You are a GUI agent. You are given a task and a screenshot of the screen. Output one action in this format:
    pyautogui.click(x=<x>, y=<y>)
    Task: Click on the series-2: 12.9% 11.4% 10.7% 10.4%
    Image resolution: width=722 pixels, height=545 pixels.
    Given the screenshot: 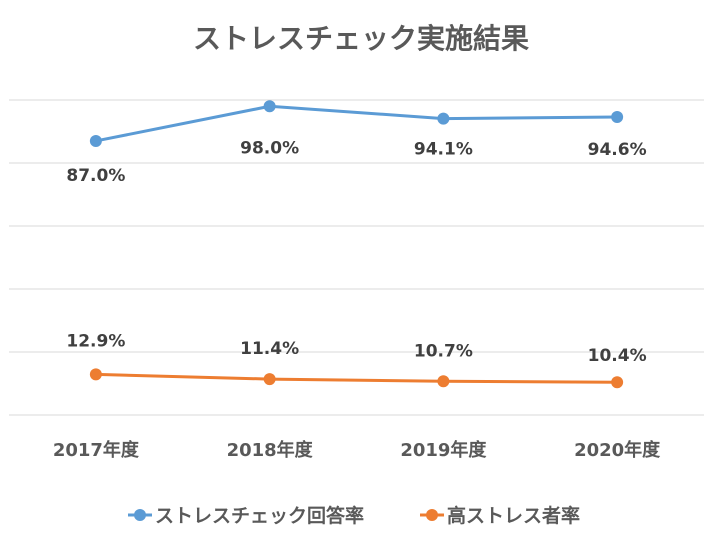 What is the action you would take?
    pyautogui.click(x=356, y=360)
    